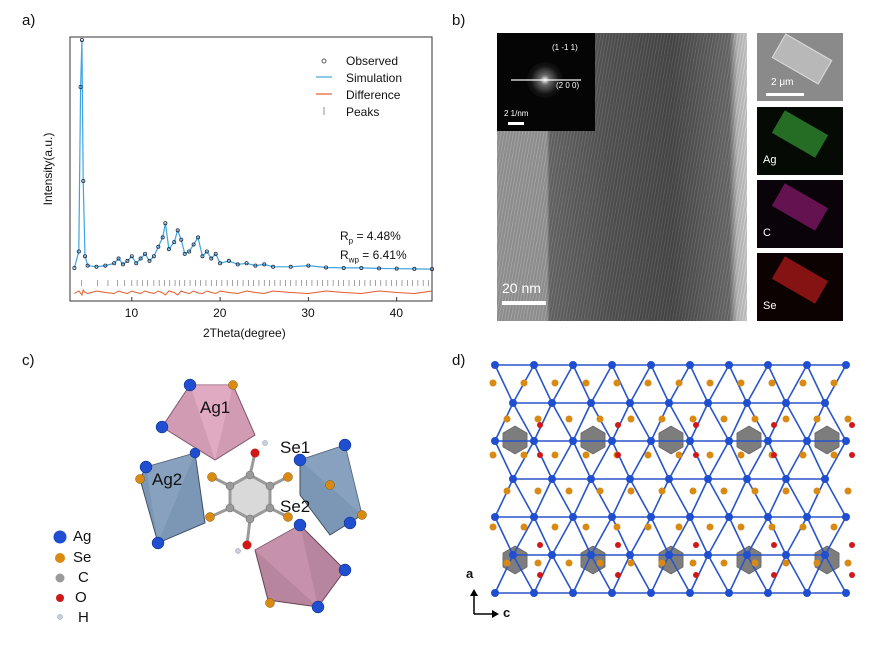 The width and height of the screenshot is (882, 650). I want to click on label-se2: Se2, so click(295, 506).